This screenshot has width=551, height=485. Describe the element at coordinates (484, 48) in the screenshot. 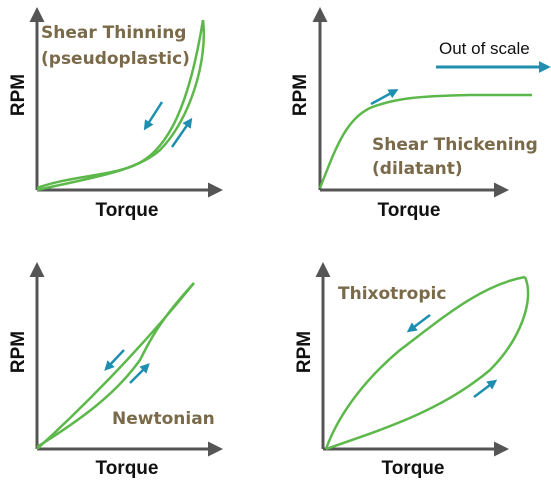

I see `out-of-scale-note: Out of scale` at that location.